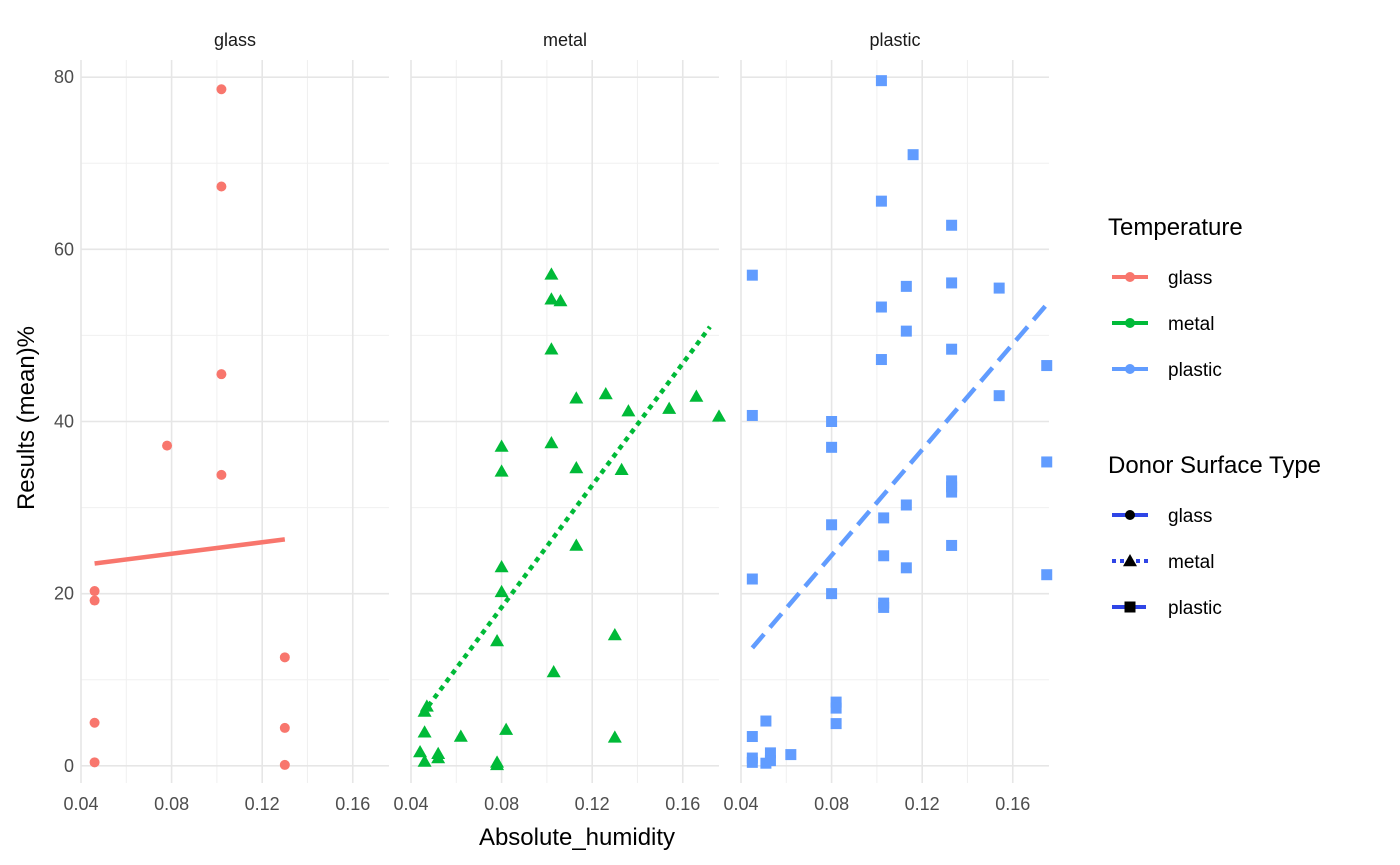  Describe the element at coordinates (64, 249) in the screenshot. I see `y-tick-label: 60` at that location.